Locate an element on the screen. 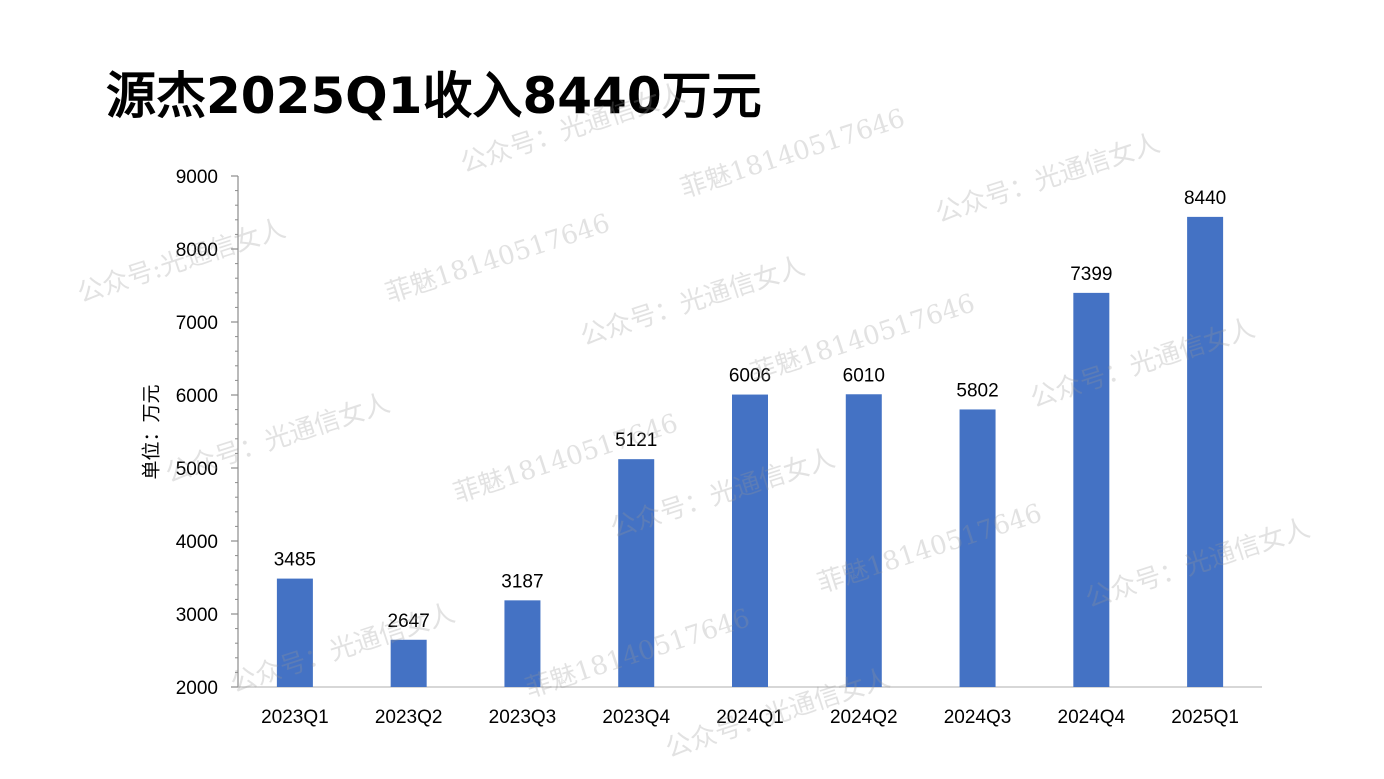 This screenshot has height=779, width=1384. value-label-2024Q4: 7399 is located at coordinates (1091, 274).